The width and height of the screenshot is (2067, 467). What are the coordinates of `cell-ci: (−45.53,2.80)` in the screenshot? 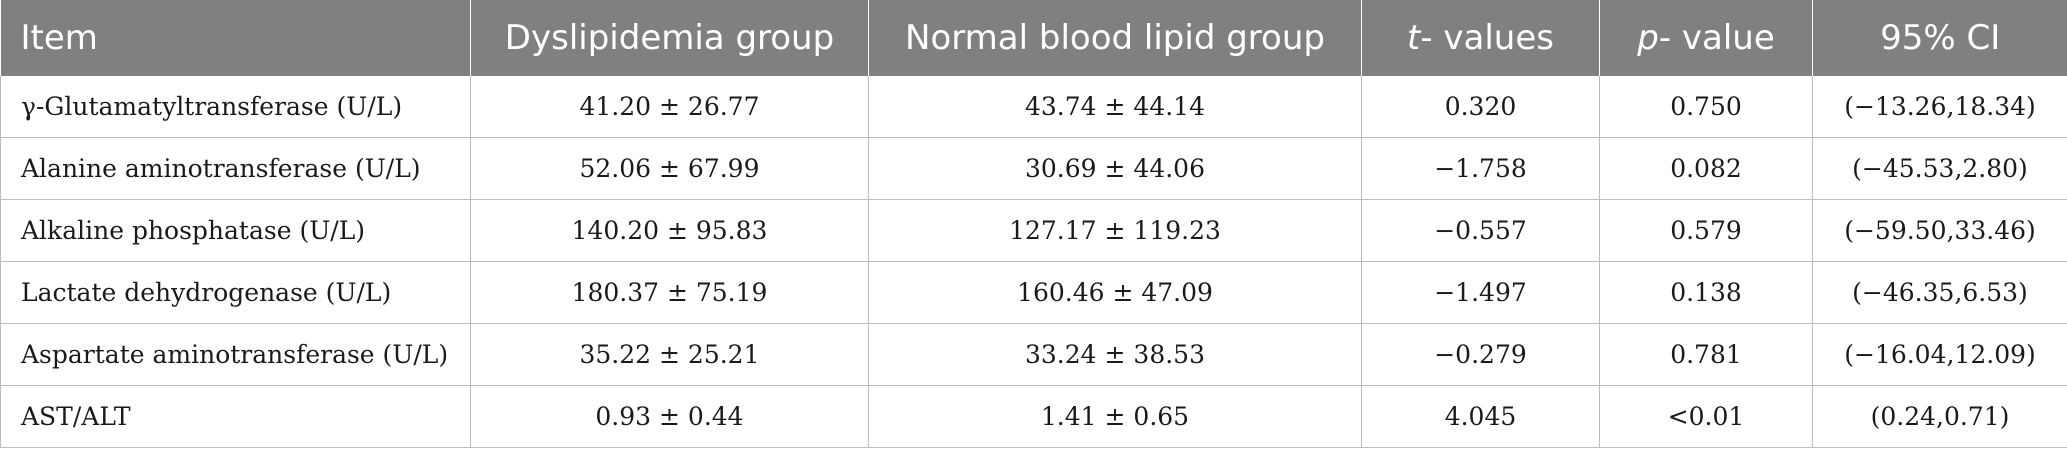 It's located at (1939, 168).